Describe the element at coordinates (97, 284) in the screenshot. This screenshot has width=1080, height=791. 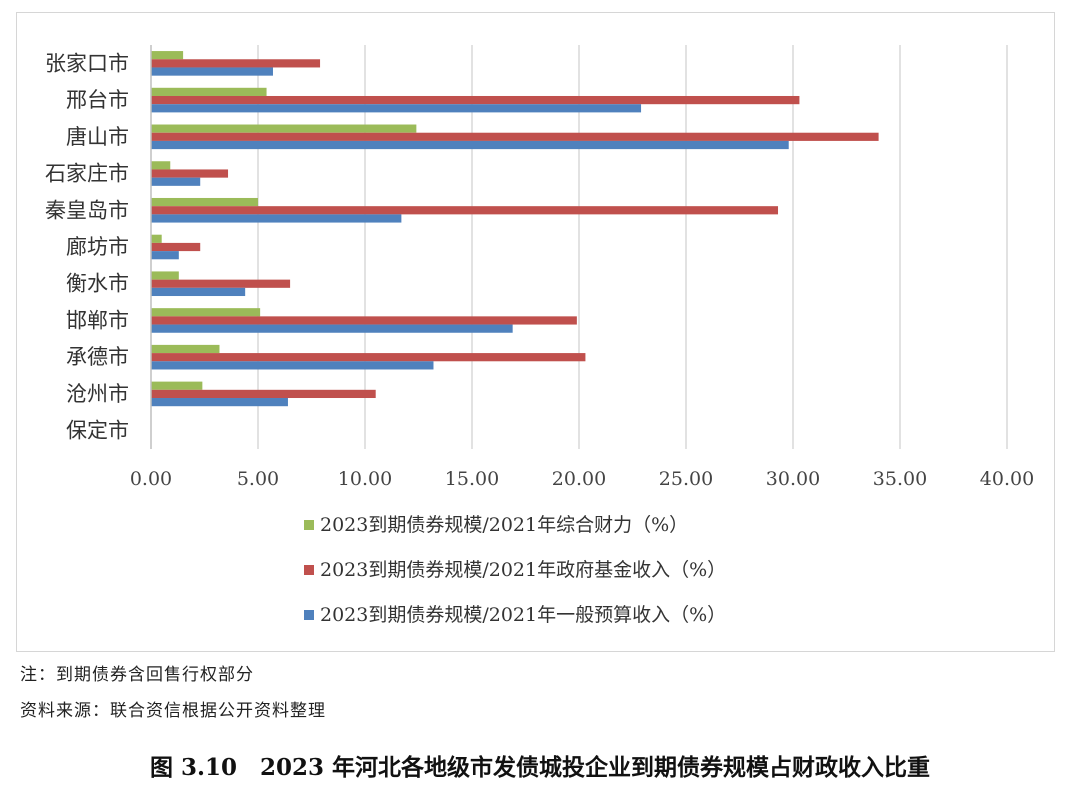
I see `y-category-label: 衡水市` at that location.